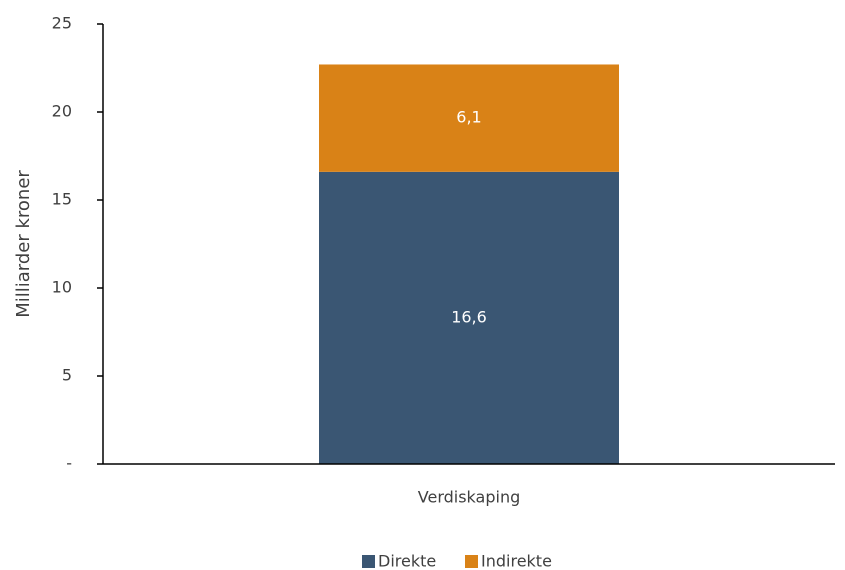 The height and width of the screenshot is (570, 845). What do you see at coordinates (67, 375) in the screenshot?
I see `y-tick-label: 5` at bounding box center [67, 375].